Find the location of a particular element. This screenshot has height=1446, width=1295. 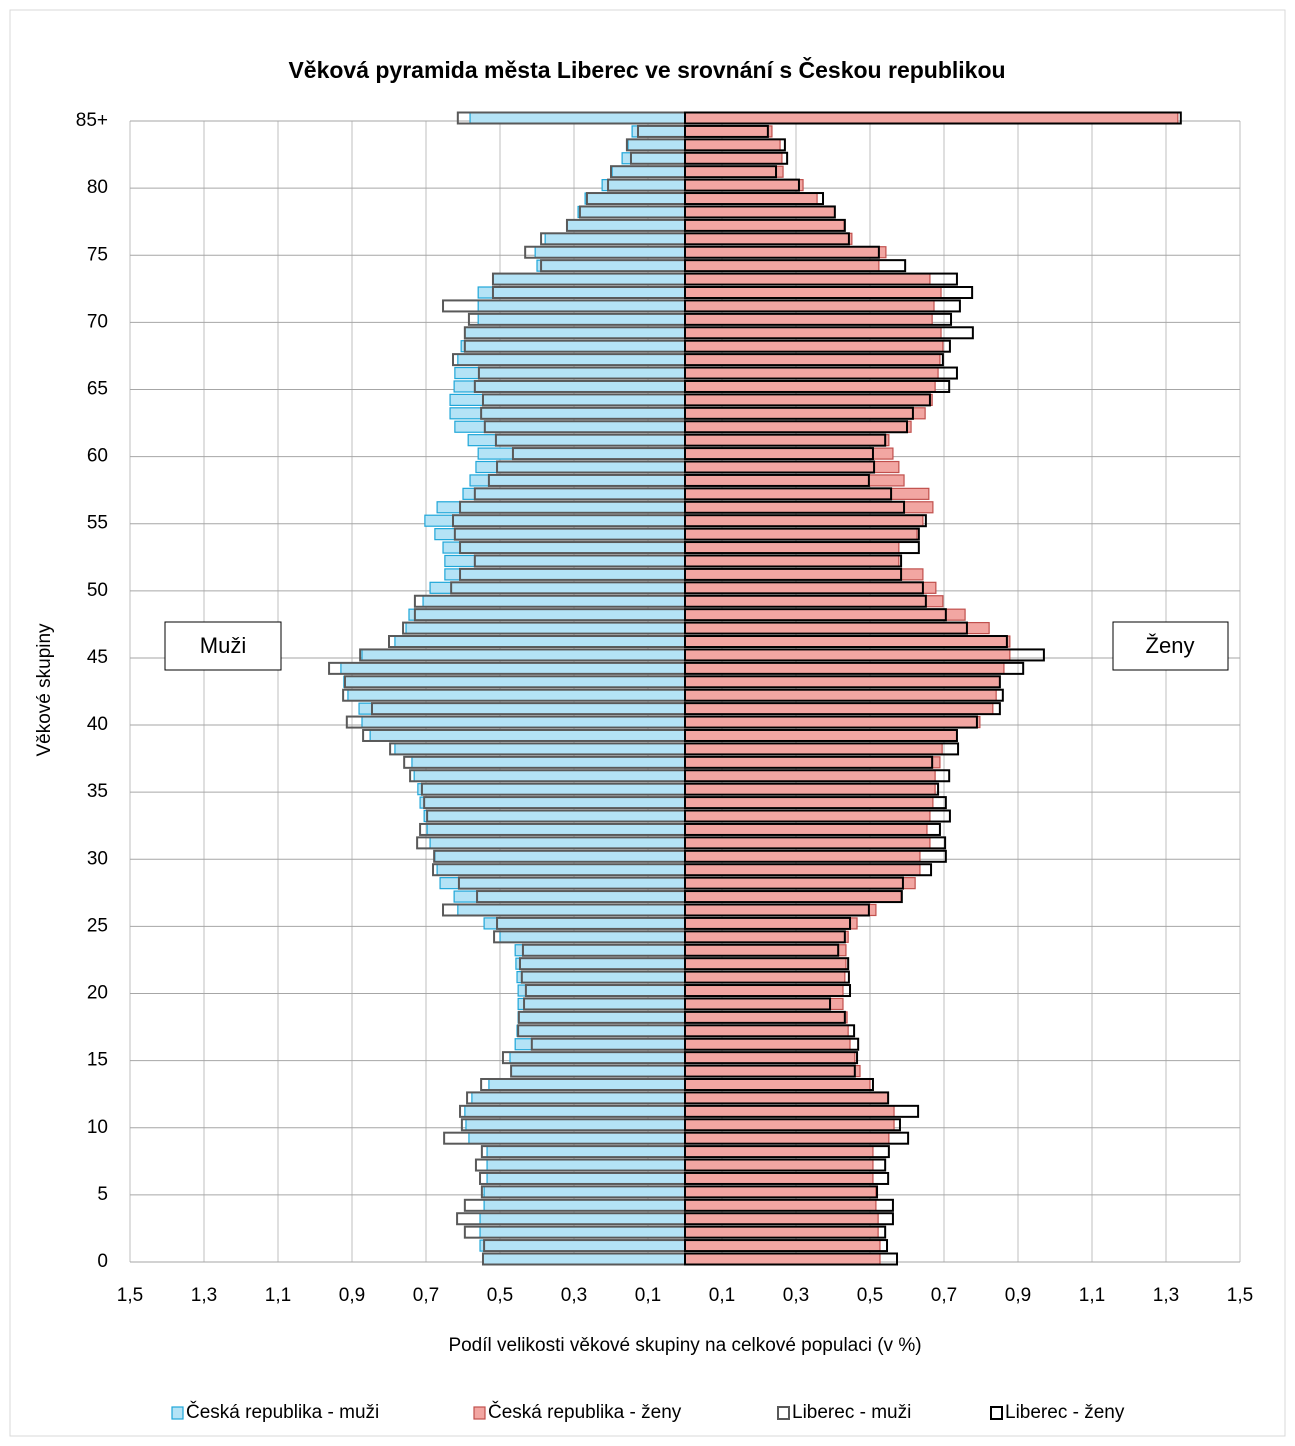

y-axis-title: Věkové skupiny is located at coordinates (44, 690).